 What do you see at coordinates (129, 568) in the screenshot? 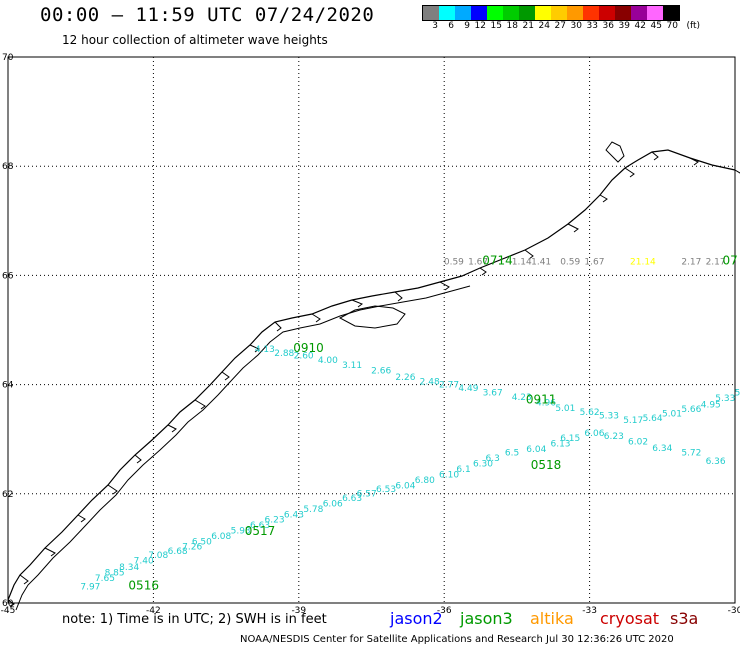
I see `swh-value-label: 8.34` at bounding box center [129, 568].